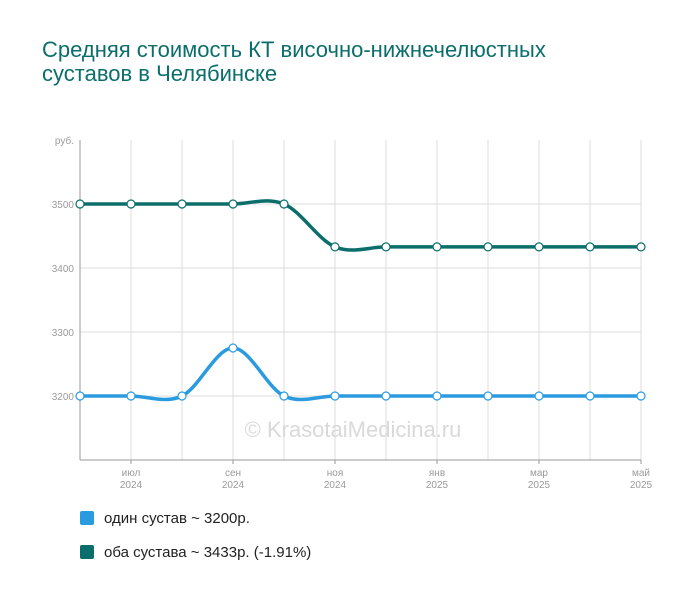 The image size is (700, 603). I want to click on x-tick-label-month: май, so click(641, 473).